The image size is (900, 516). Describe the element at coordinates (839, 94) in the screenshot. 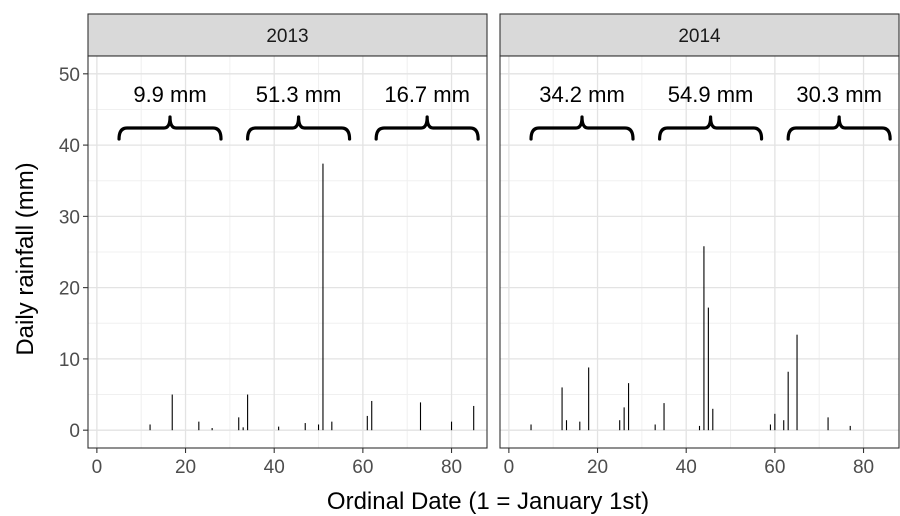

I see `rainfall-total-label: 30.3 mm` at that location.